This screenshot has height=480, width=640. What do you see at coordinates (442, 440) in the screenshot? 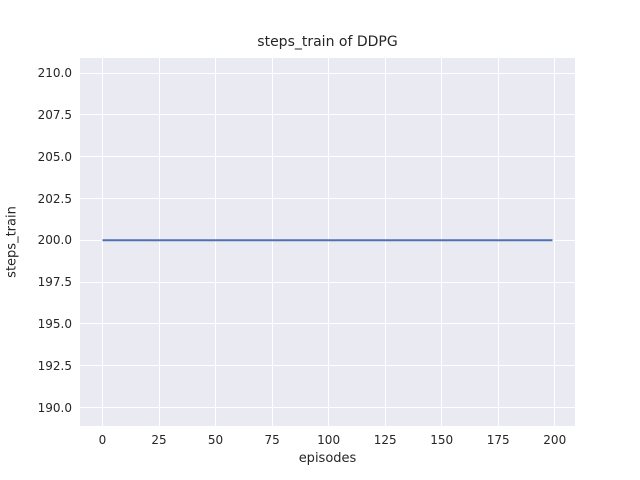
I see `x-tick-label: 150` at bounding box center [442, 440].